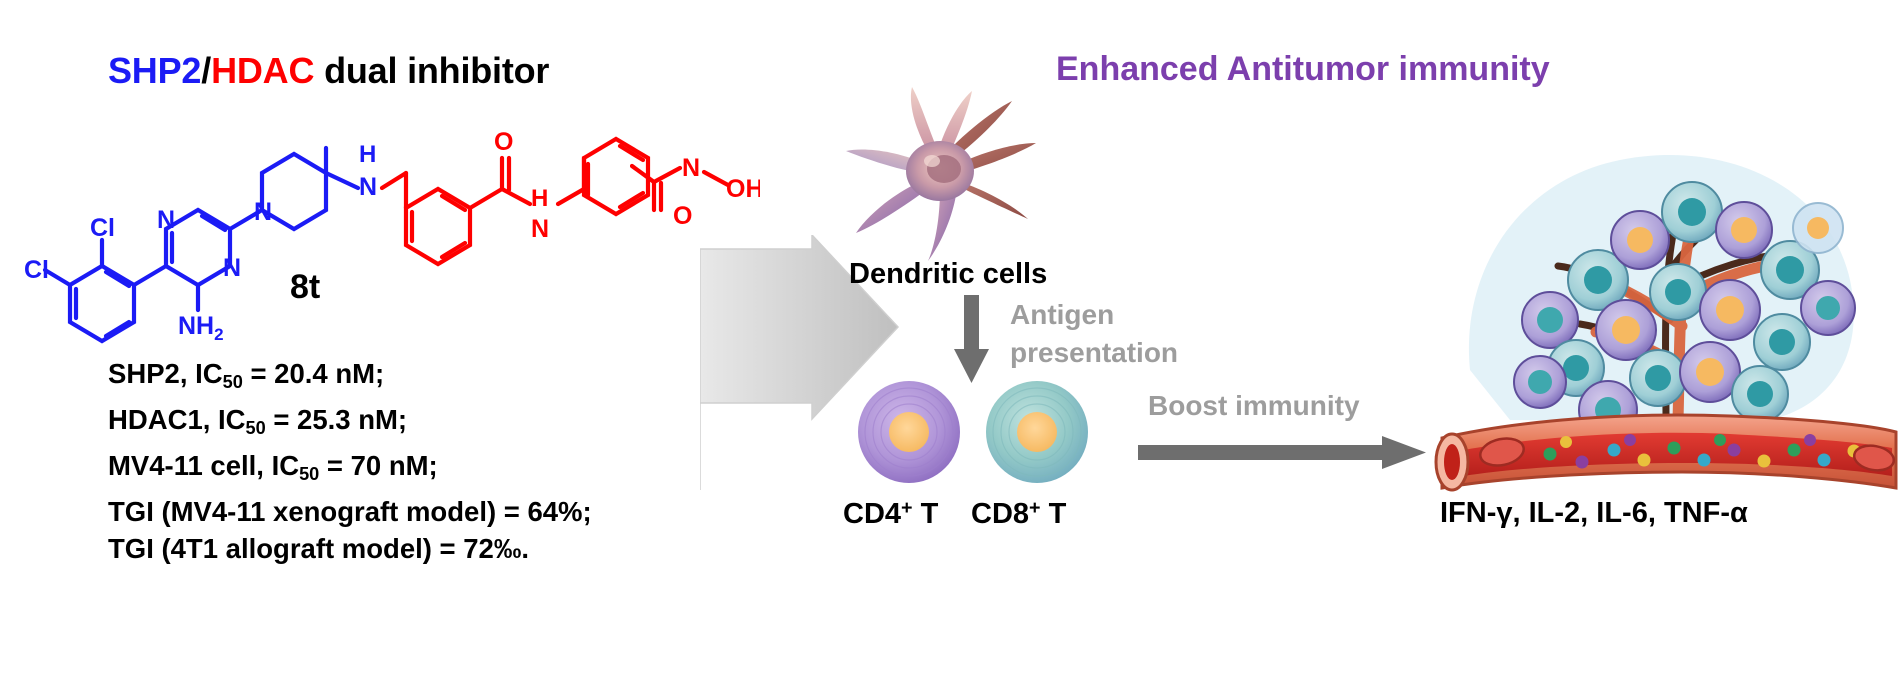 The height and width of the screenshot is (696, 1904). I want to click on transition-arrow, so click(799, 366).